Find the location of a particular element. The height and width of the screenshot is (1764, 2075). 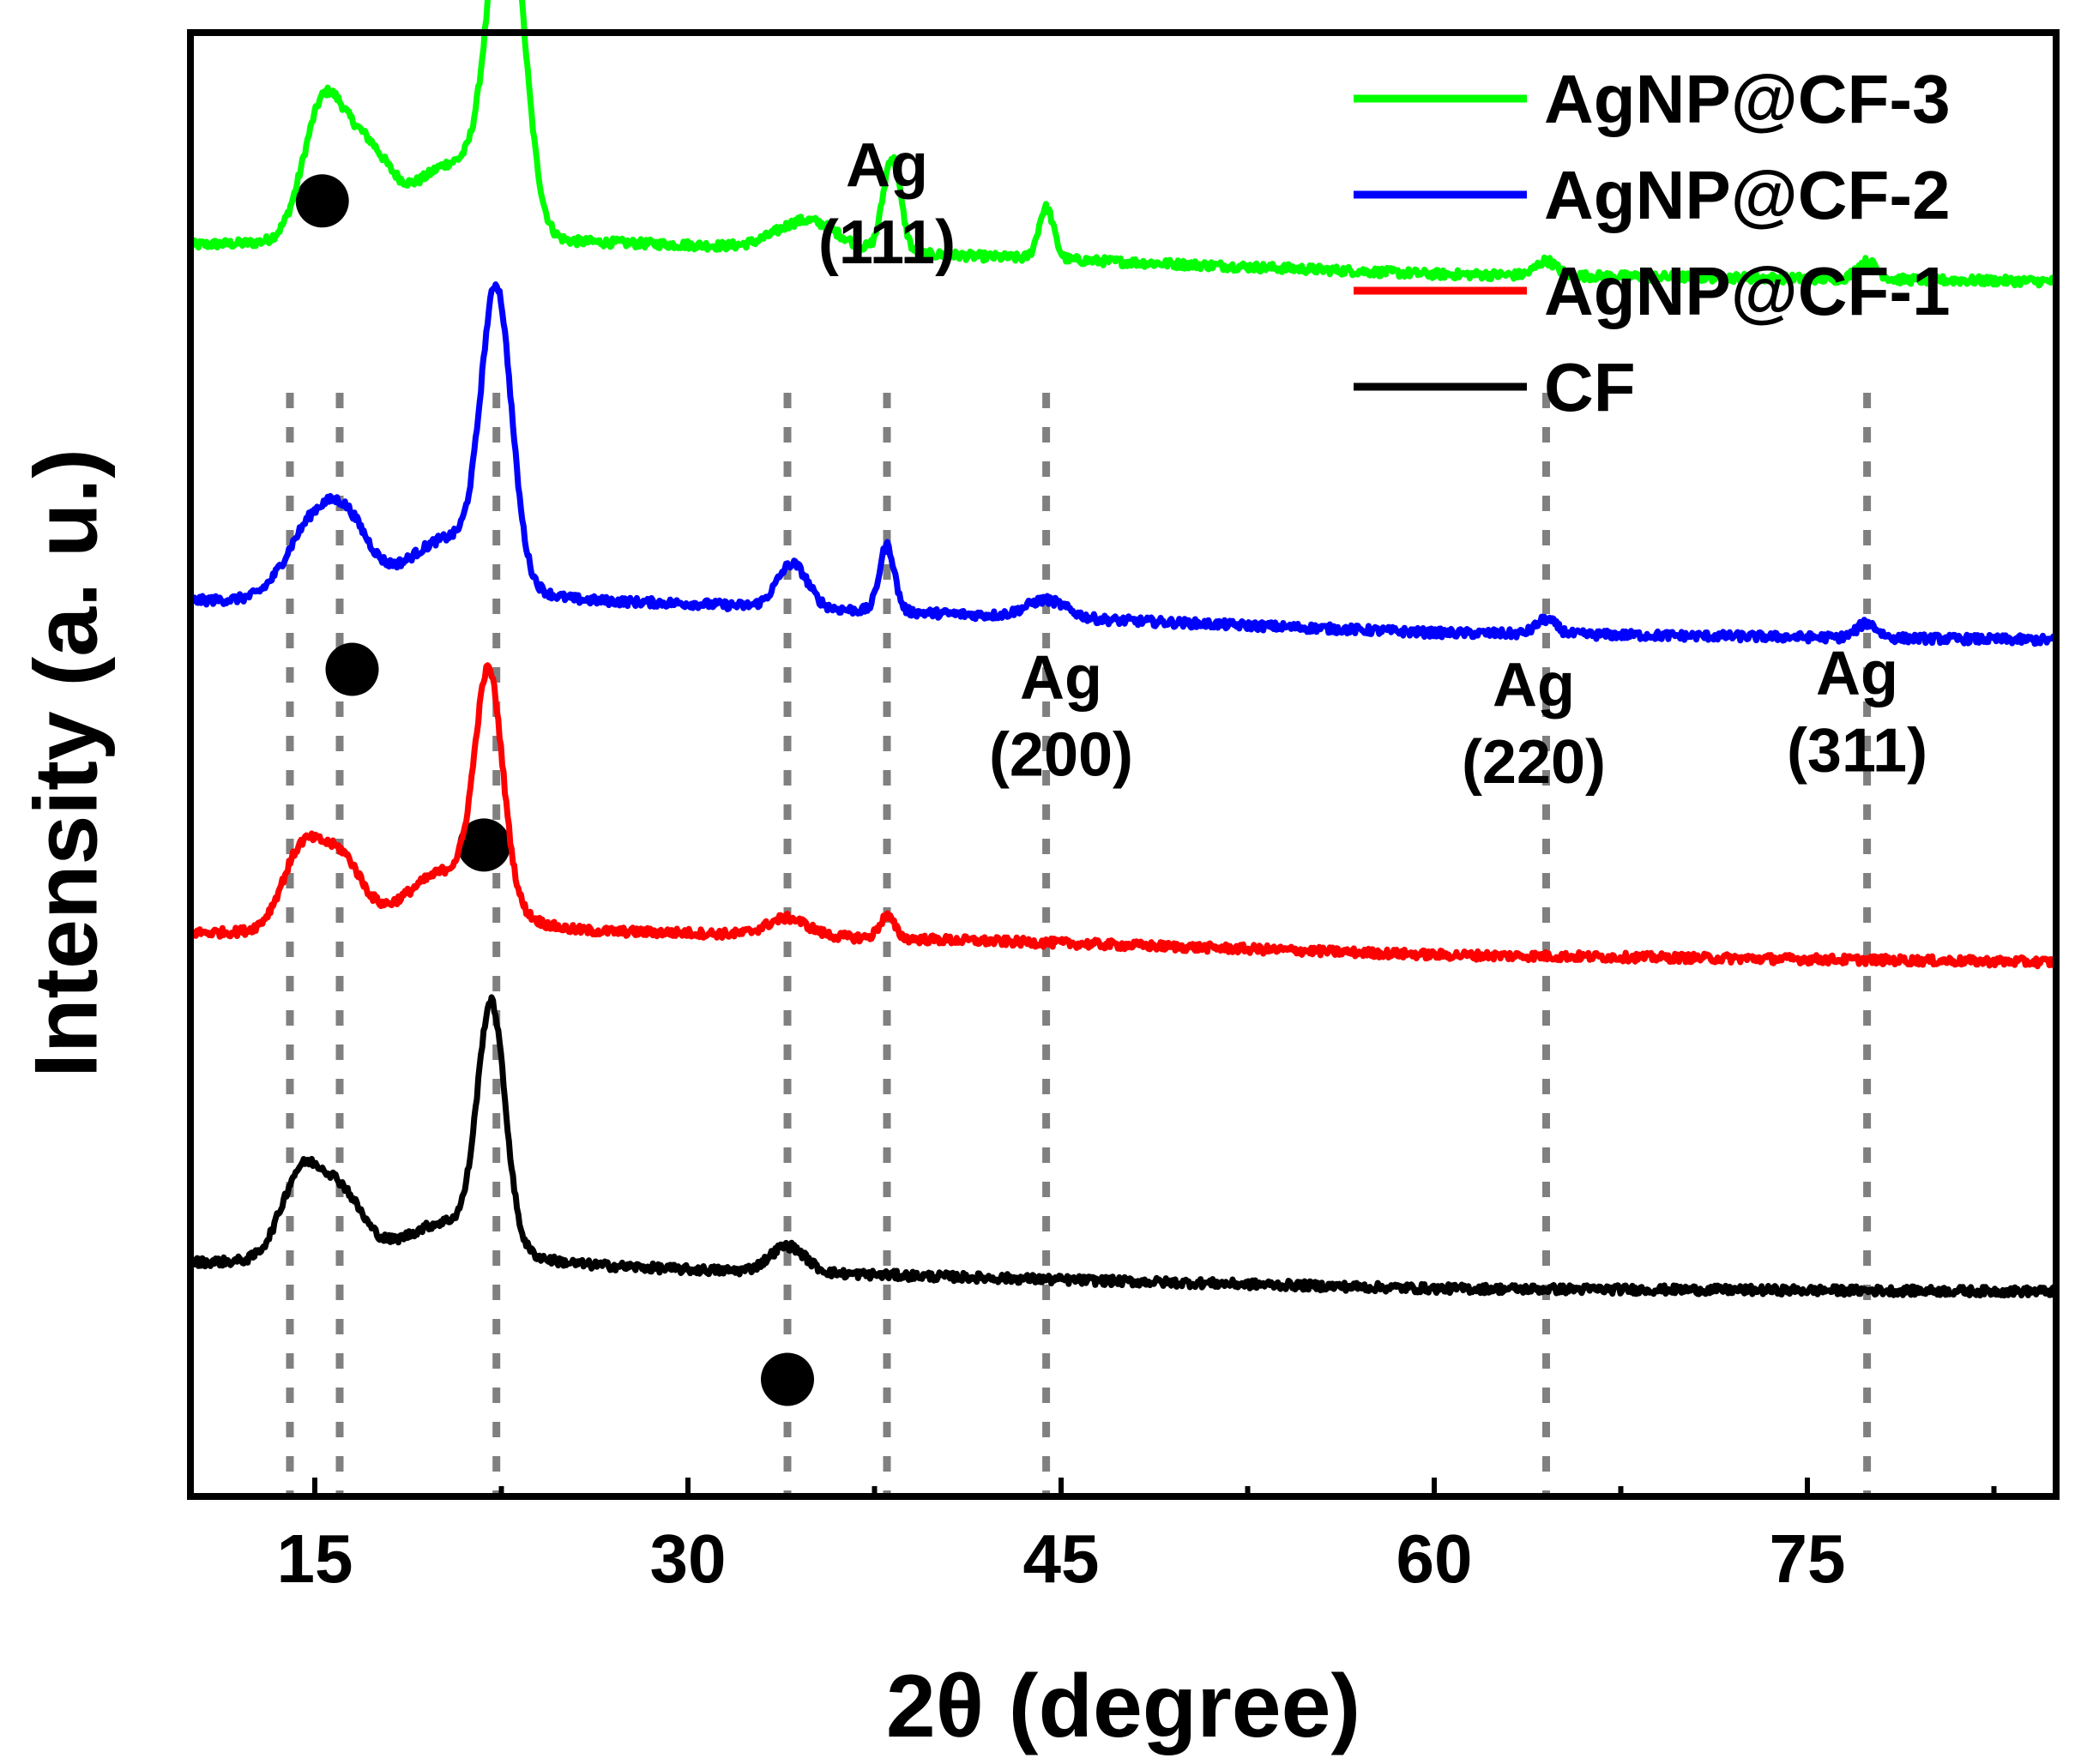

peak-annotation-text: (200) is located at coordinates (1061, 755).